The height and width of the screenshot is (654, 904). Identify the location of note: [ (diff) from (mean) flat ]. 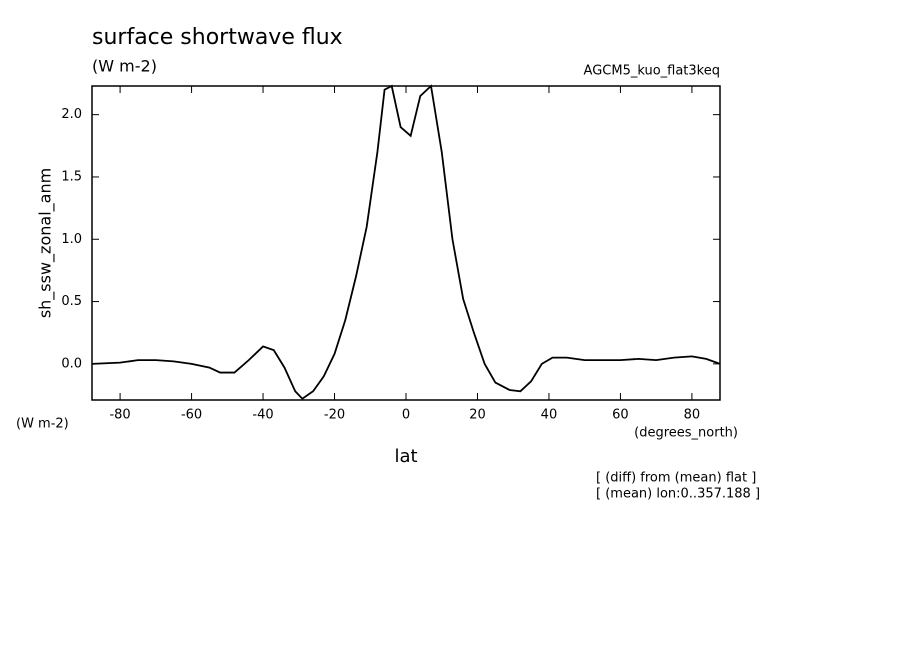
(676, 478).